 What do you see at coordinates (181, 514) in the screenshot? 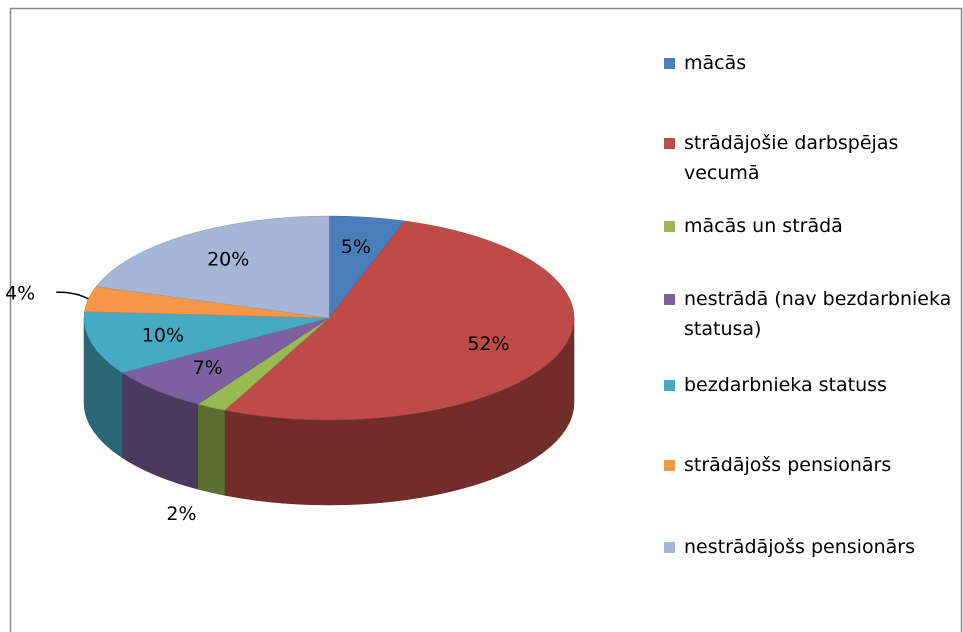
I see `data-label: 2%` at bounding box center [181, 514].